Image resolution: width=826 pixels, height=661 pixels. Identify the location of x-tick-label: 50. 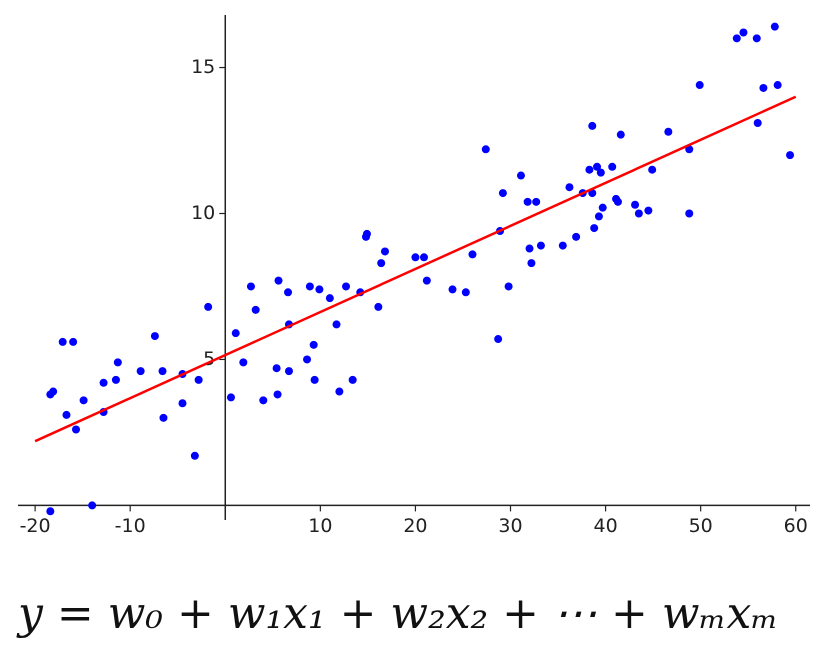
(701, 526).